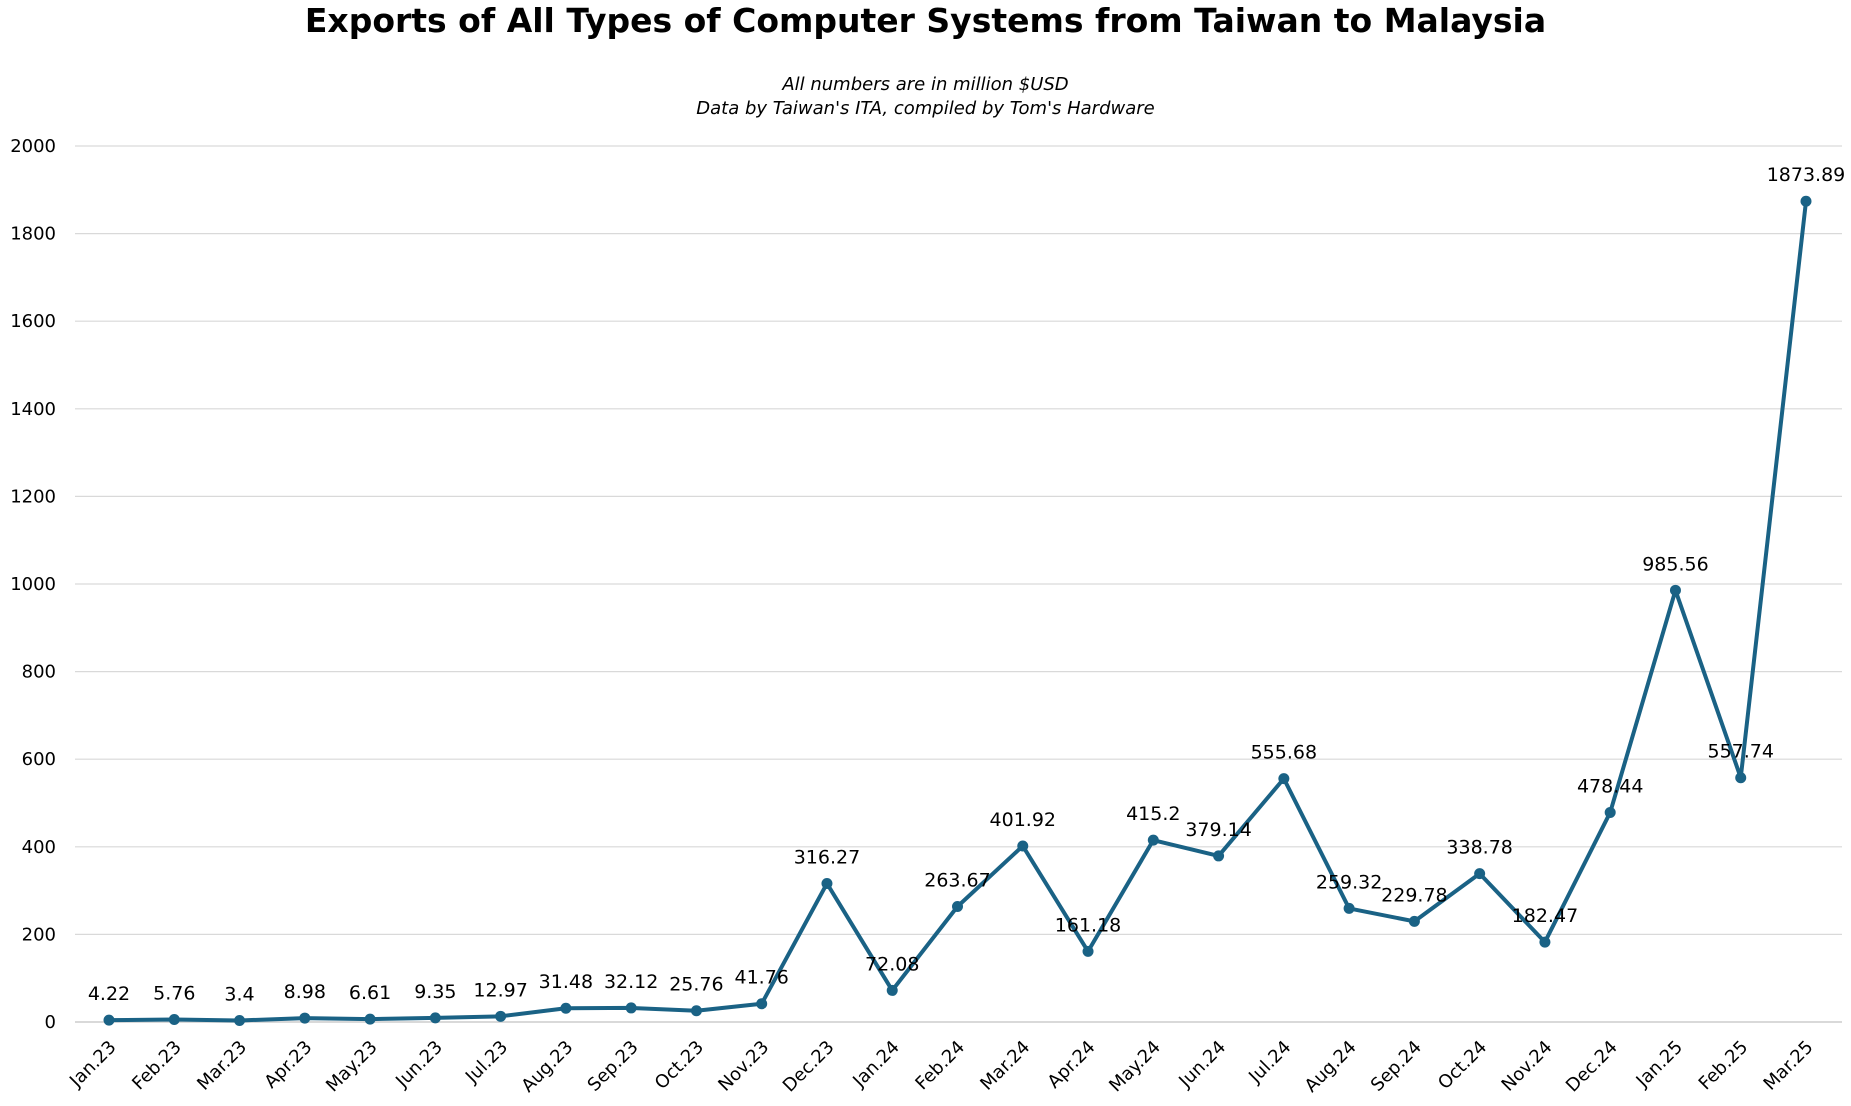 The image size is (1851, 1106). I want to click on data-label: 12.97, so click(500, 990).